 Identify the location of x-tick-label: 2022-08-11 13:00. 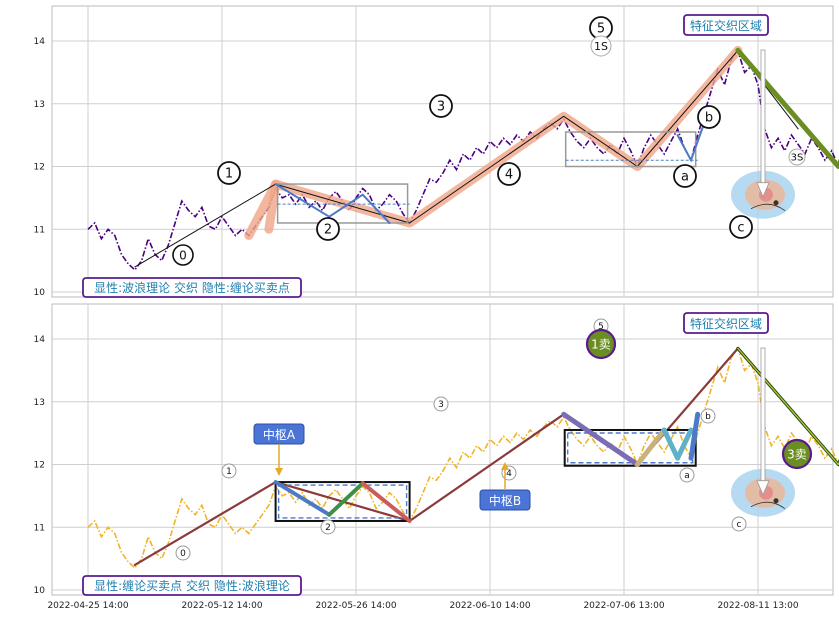
(757, 606).